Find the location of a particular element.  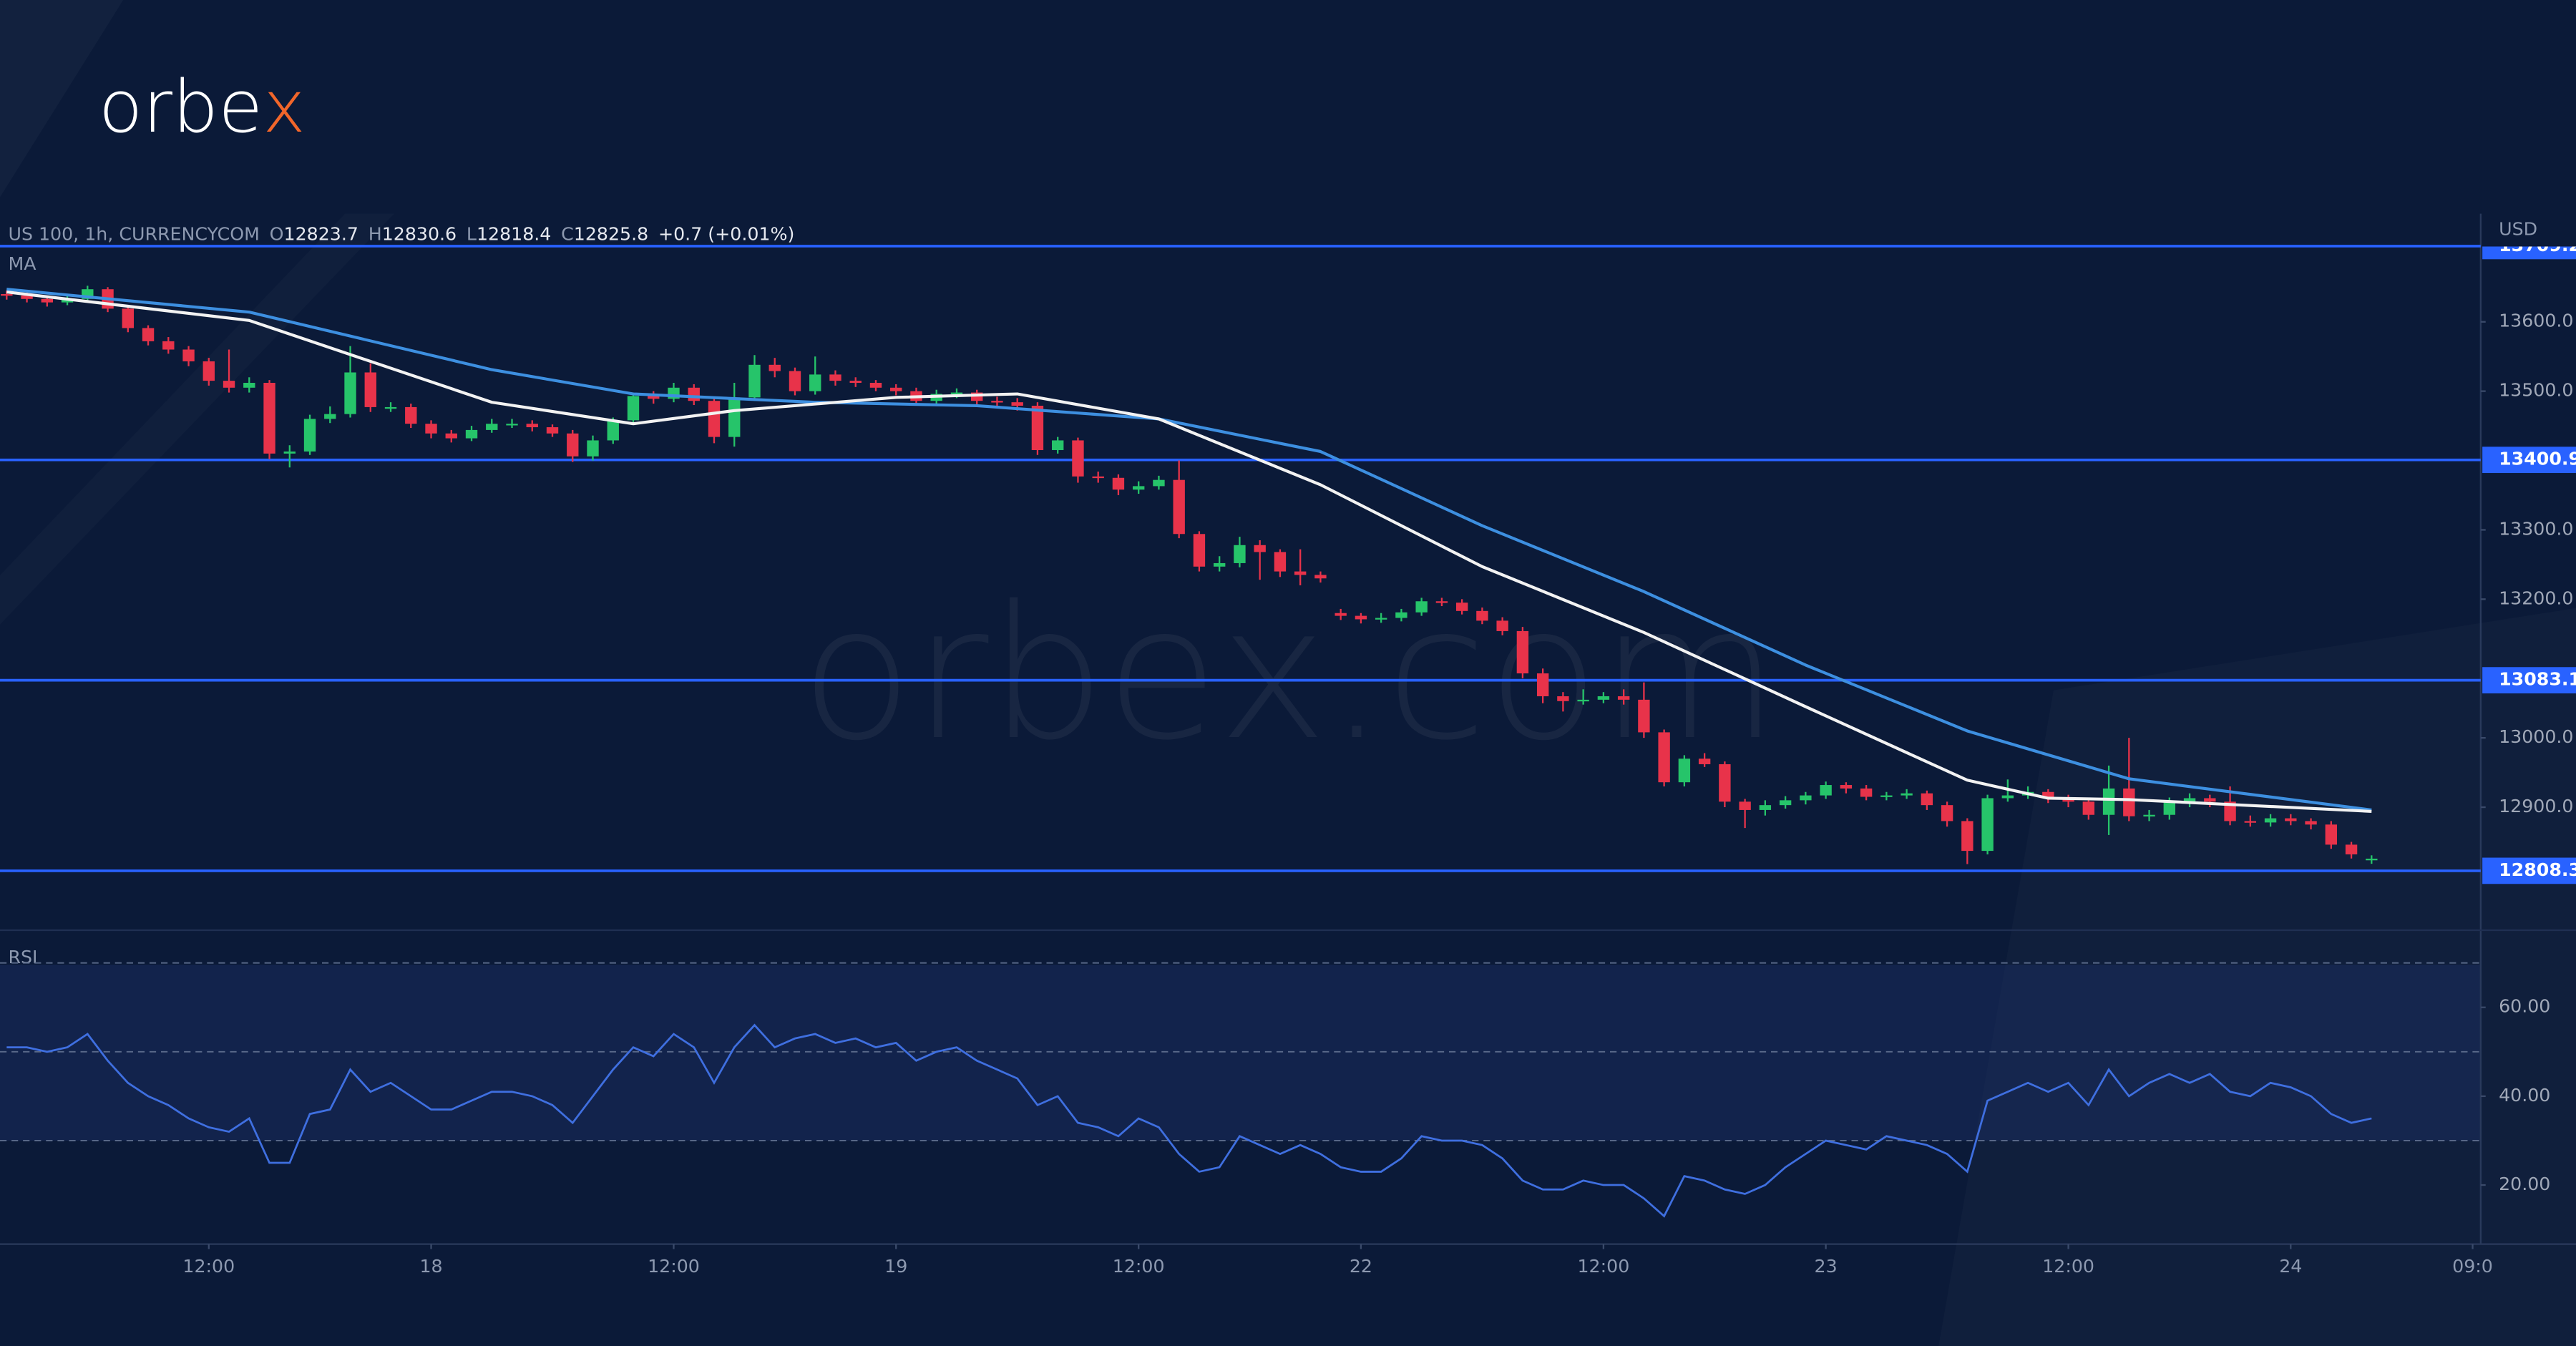

ohlc-label: H is located at coordinates (375, 233).